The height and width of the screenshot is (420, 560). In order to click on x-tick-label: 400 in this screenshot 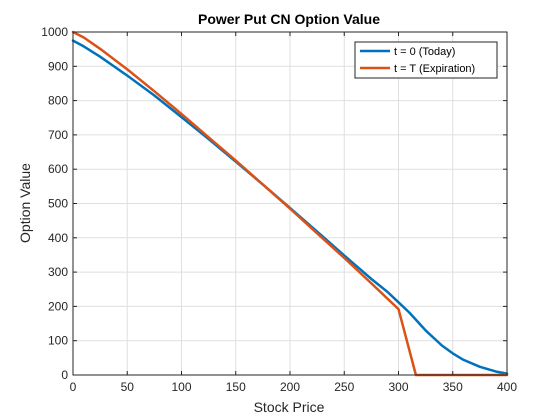, I will do `click(507, 387)`.